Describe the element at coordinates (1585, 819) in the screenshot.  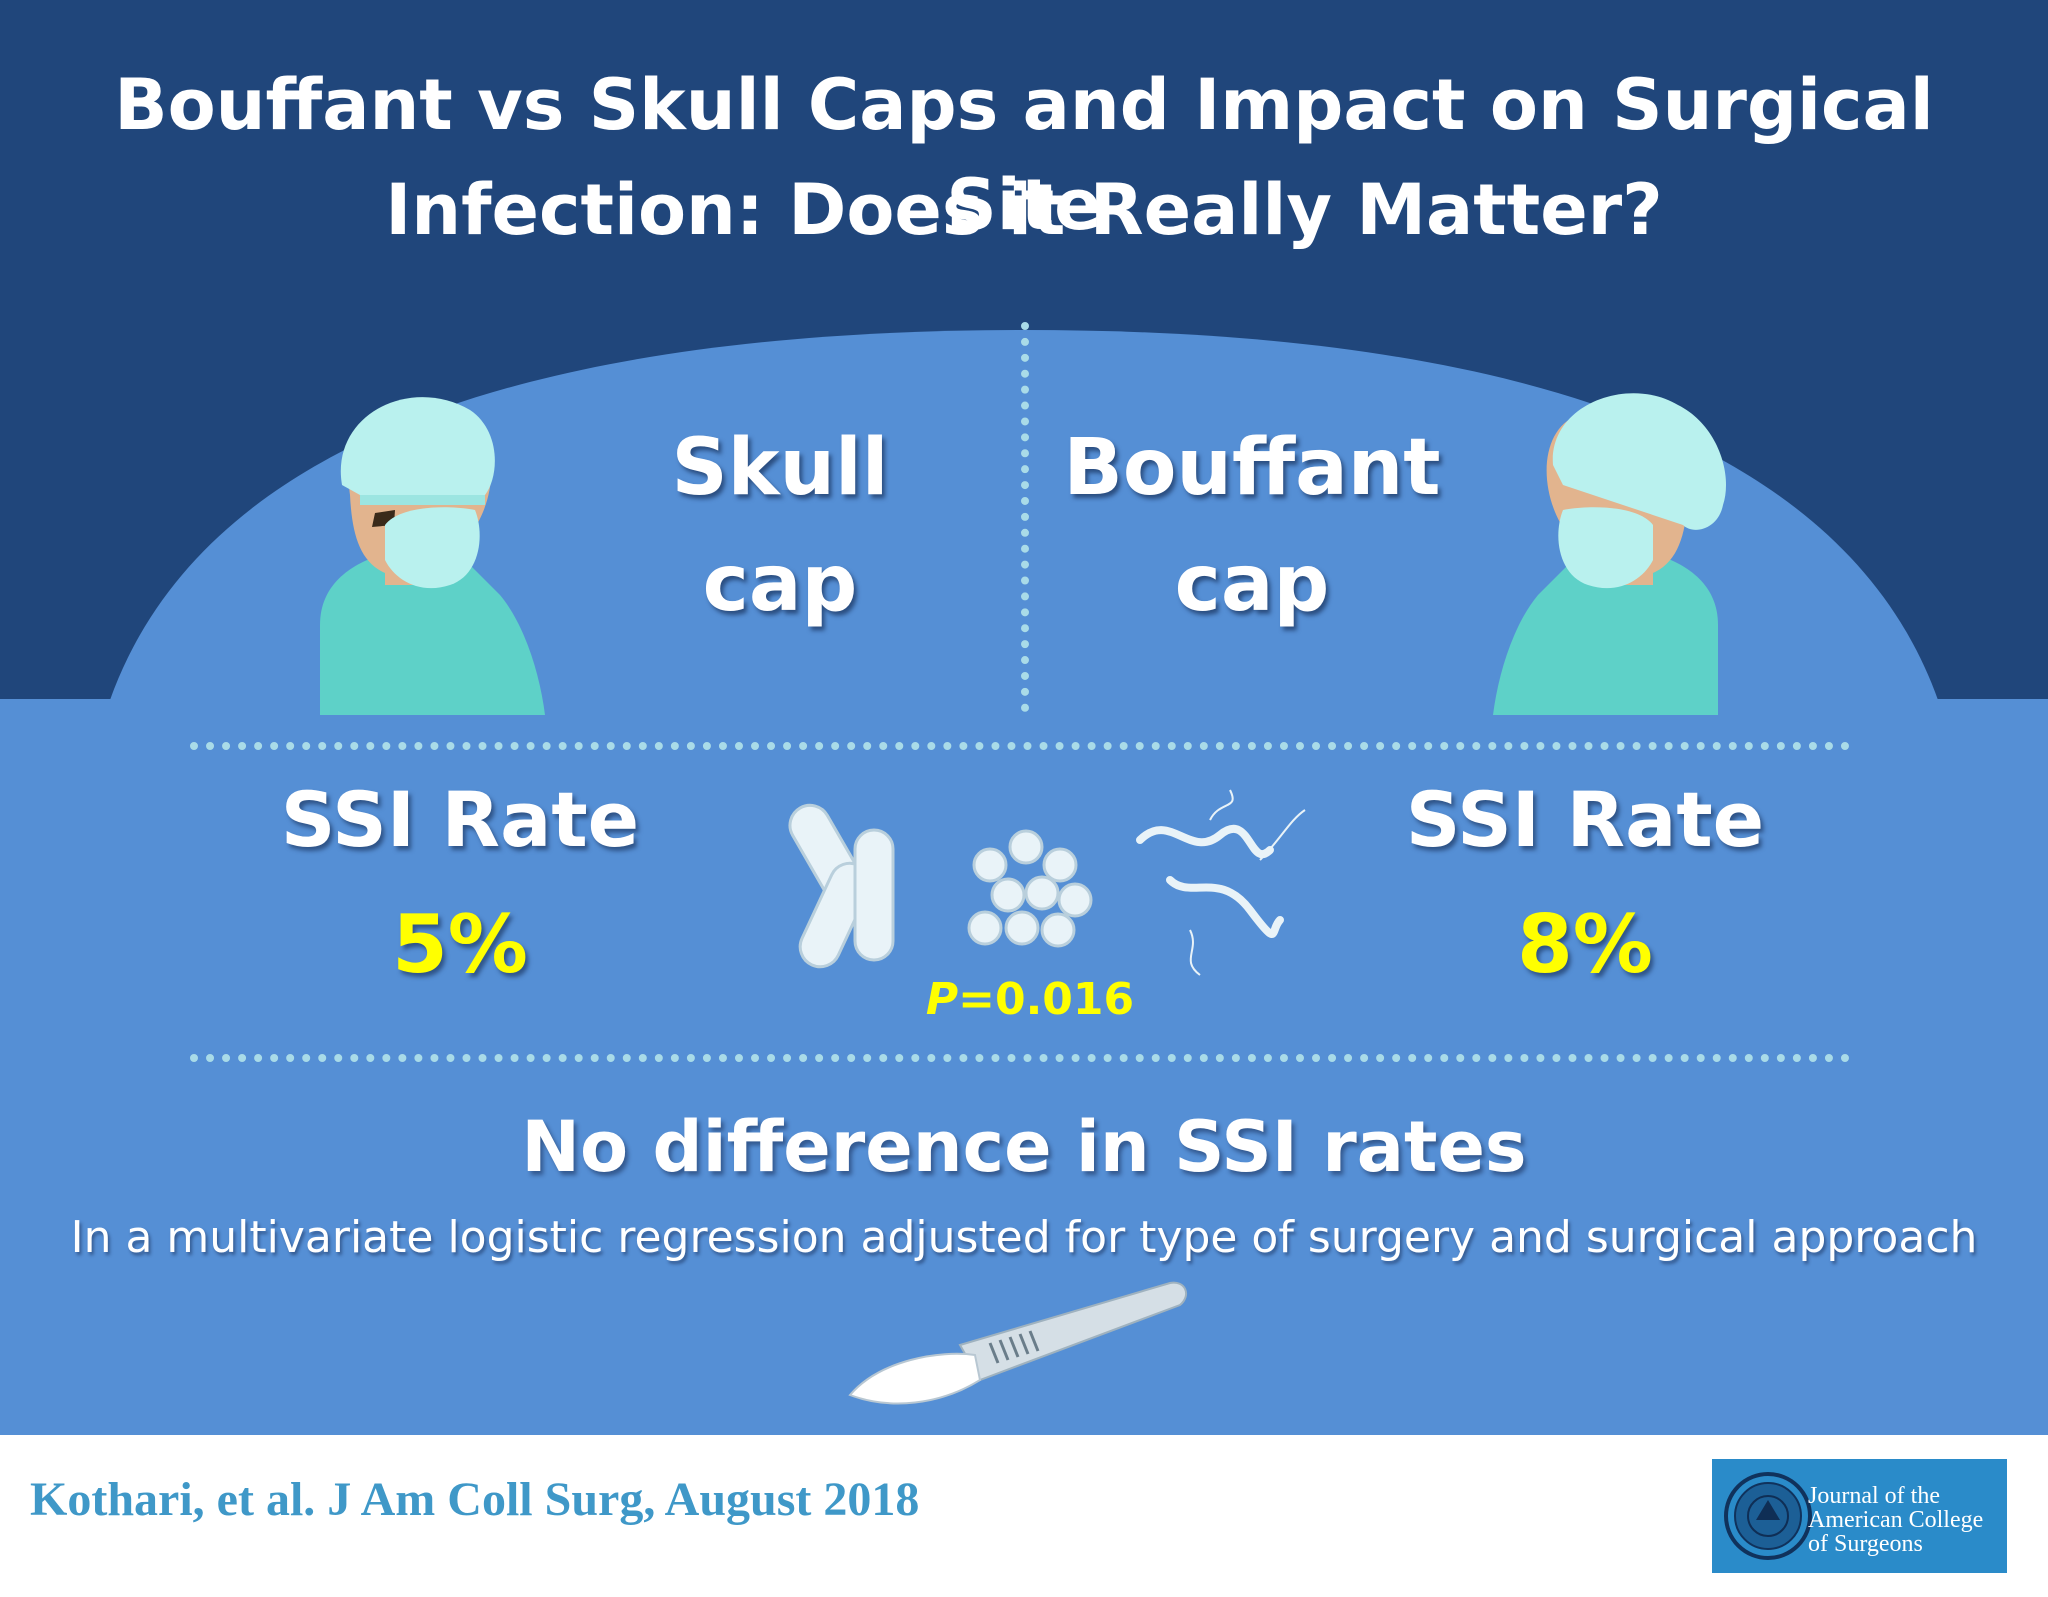
I see `bouffant-ssi-rate-title: SSI Rate` at that location.